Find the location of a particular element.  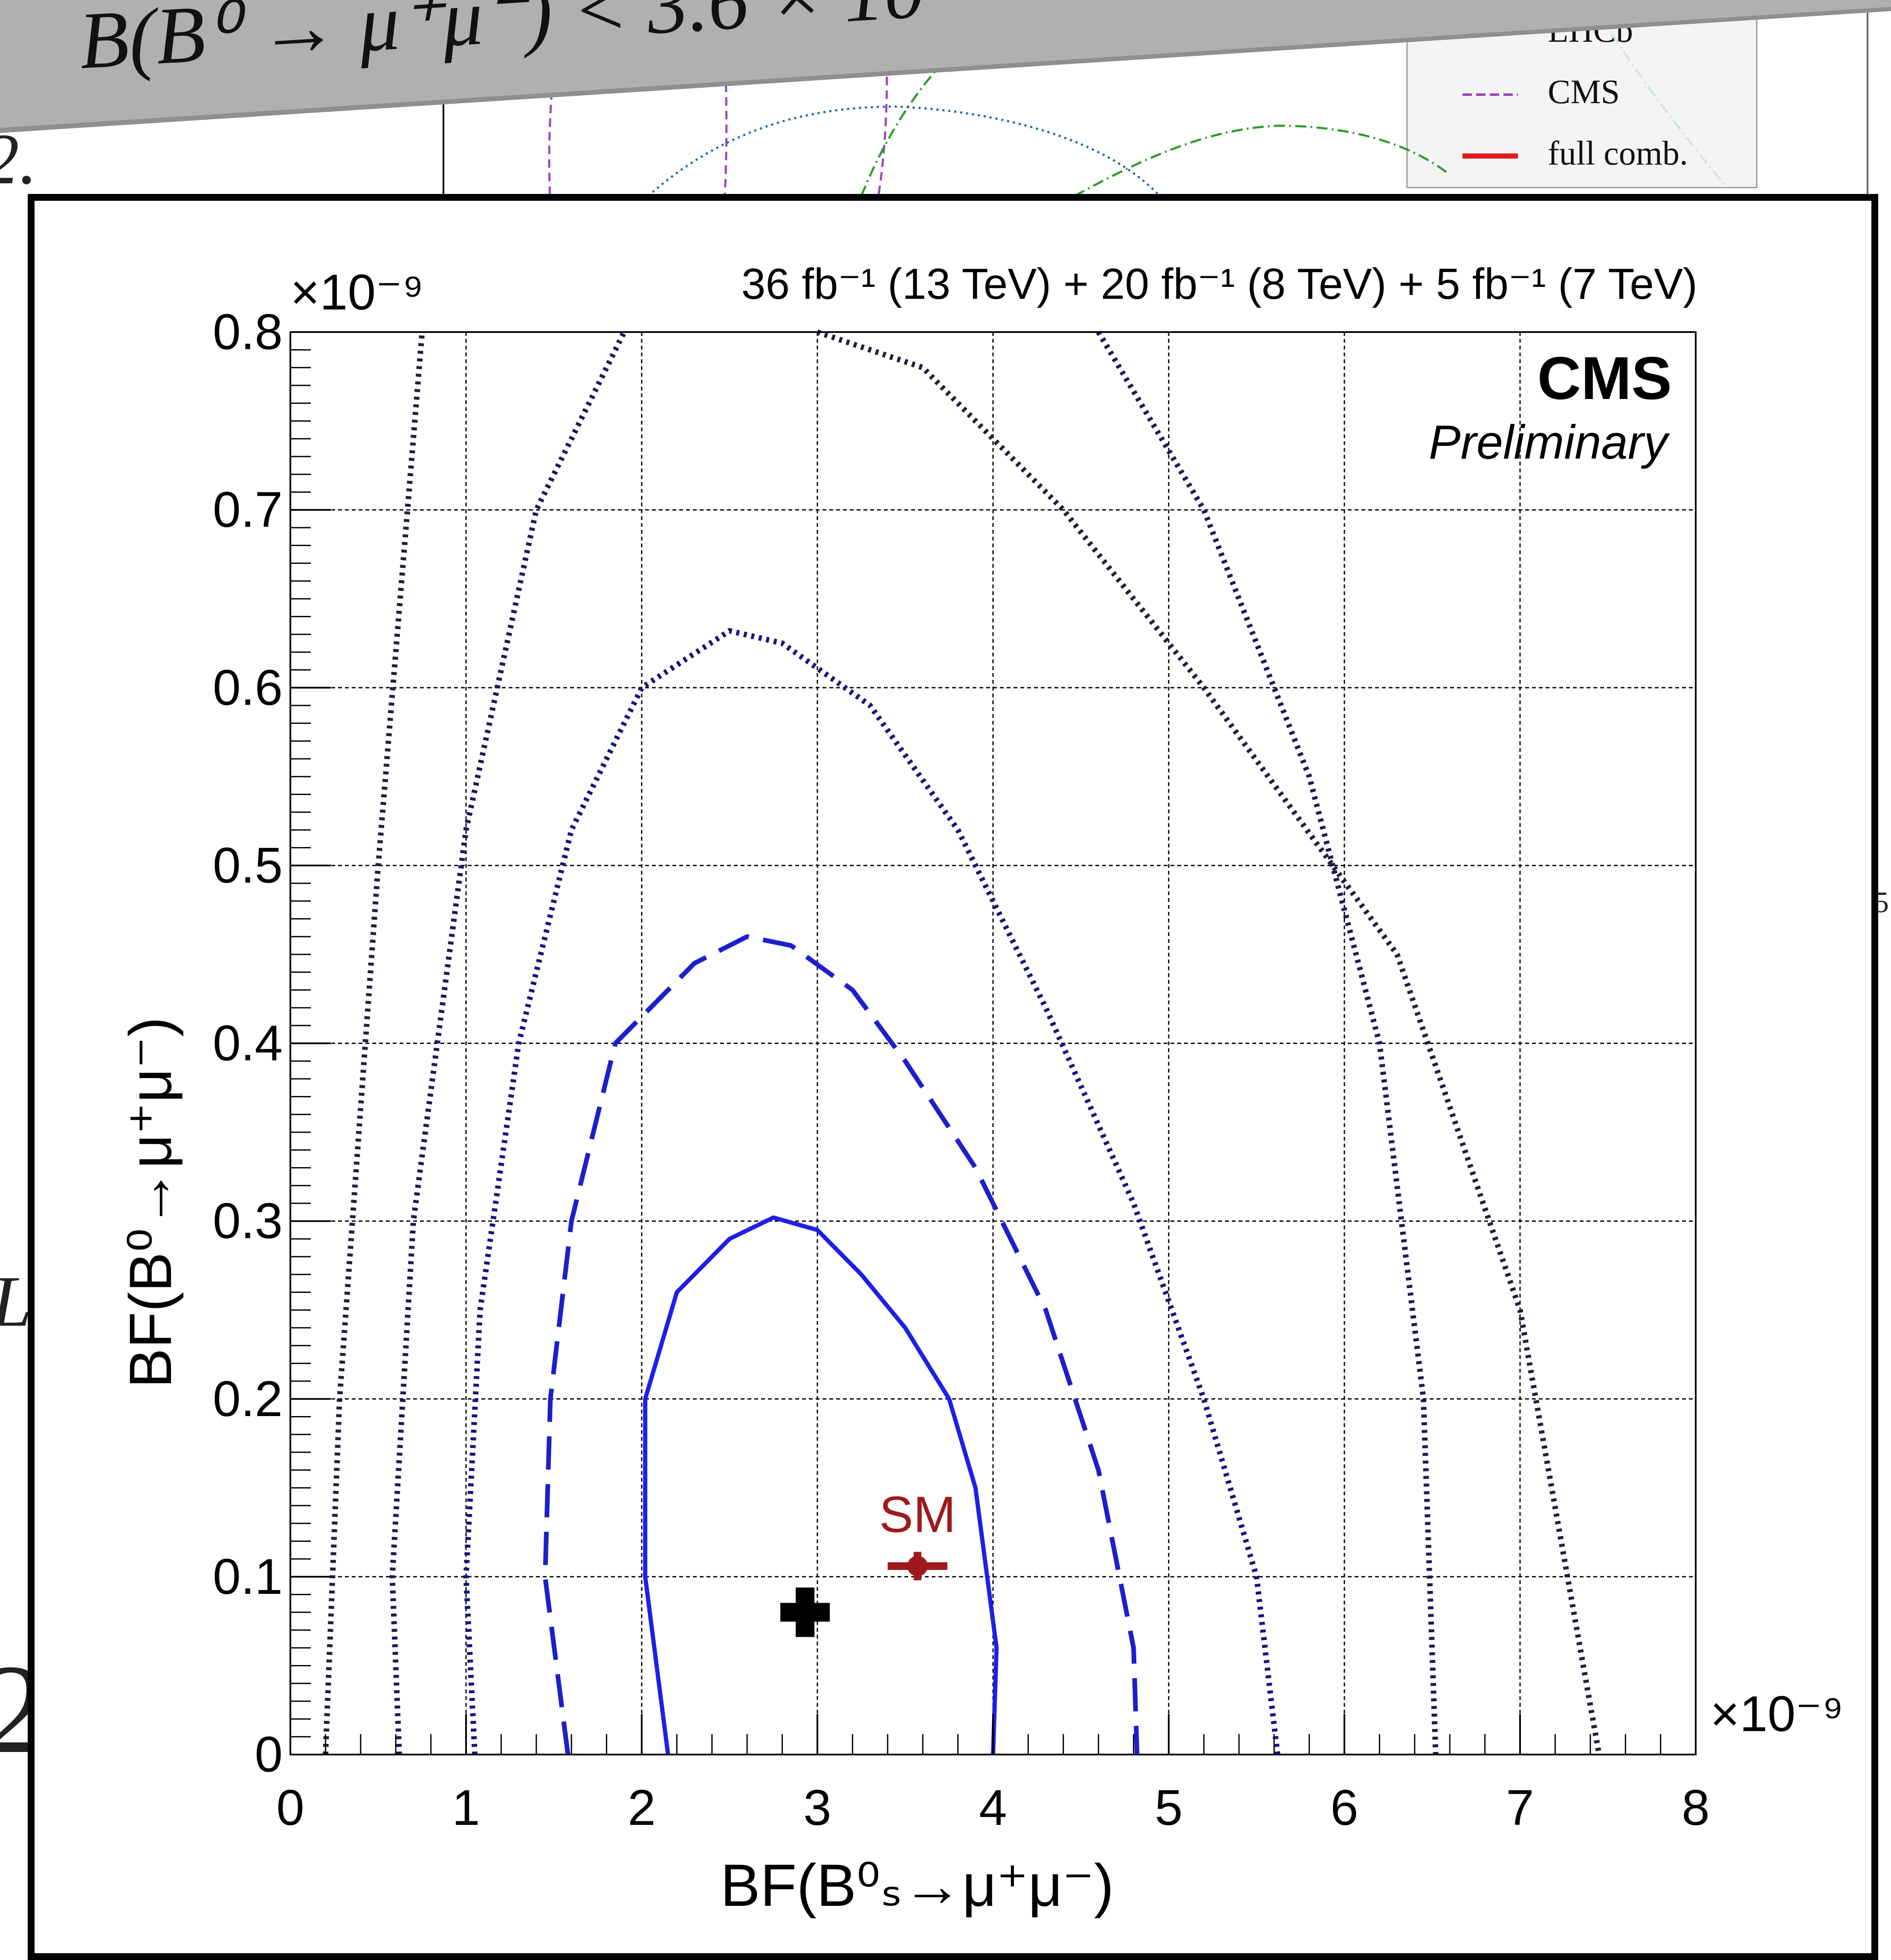

y-tick-label: 0.7 is located at coordinates (248, 510).